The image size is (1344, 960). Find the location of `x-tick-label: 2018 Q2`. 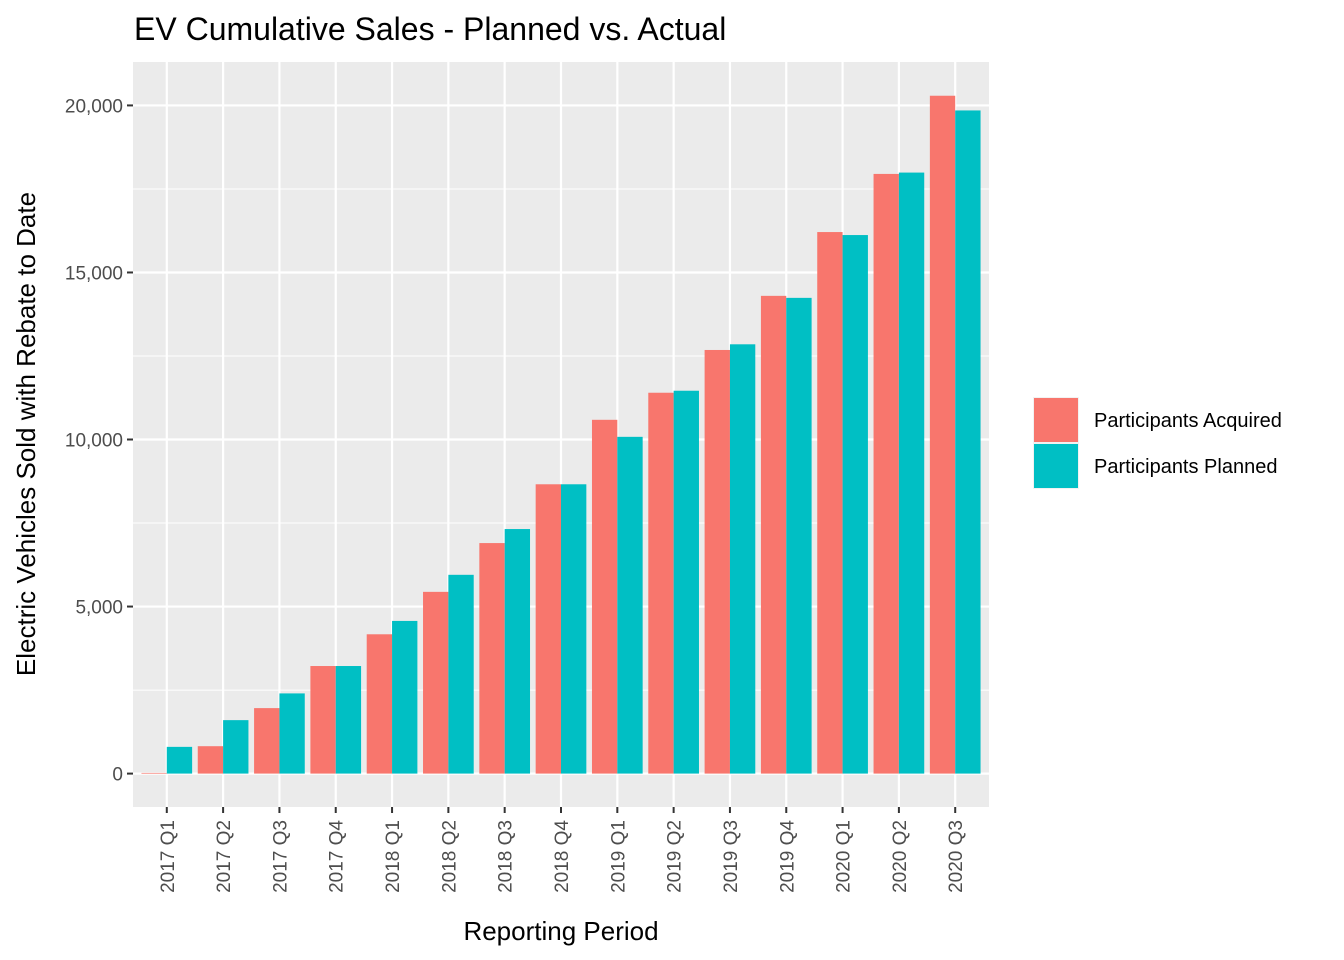

x-tick-label: 2018 Q2 is located at coordinates (449, 856).